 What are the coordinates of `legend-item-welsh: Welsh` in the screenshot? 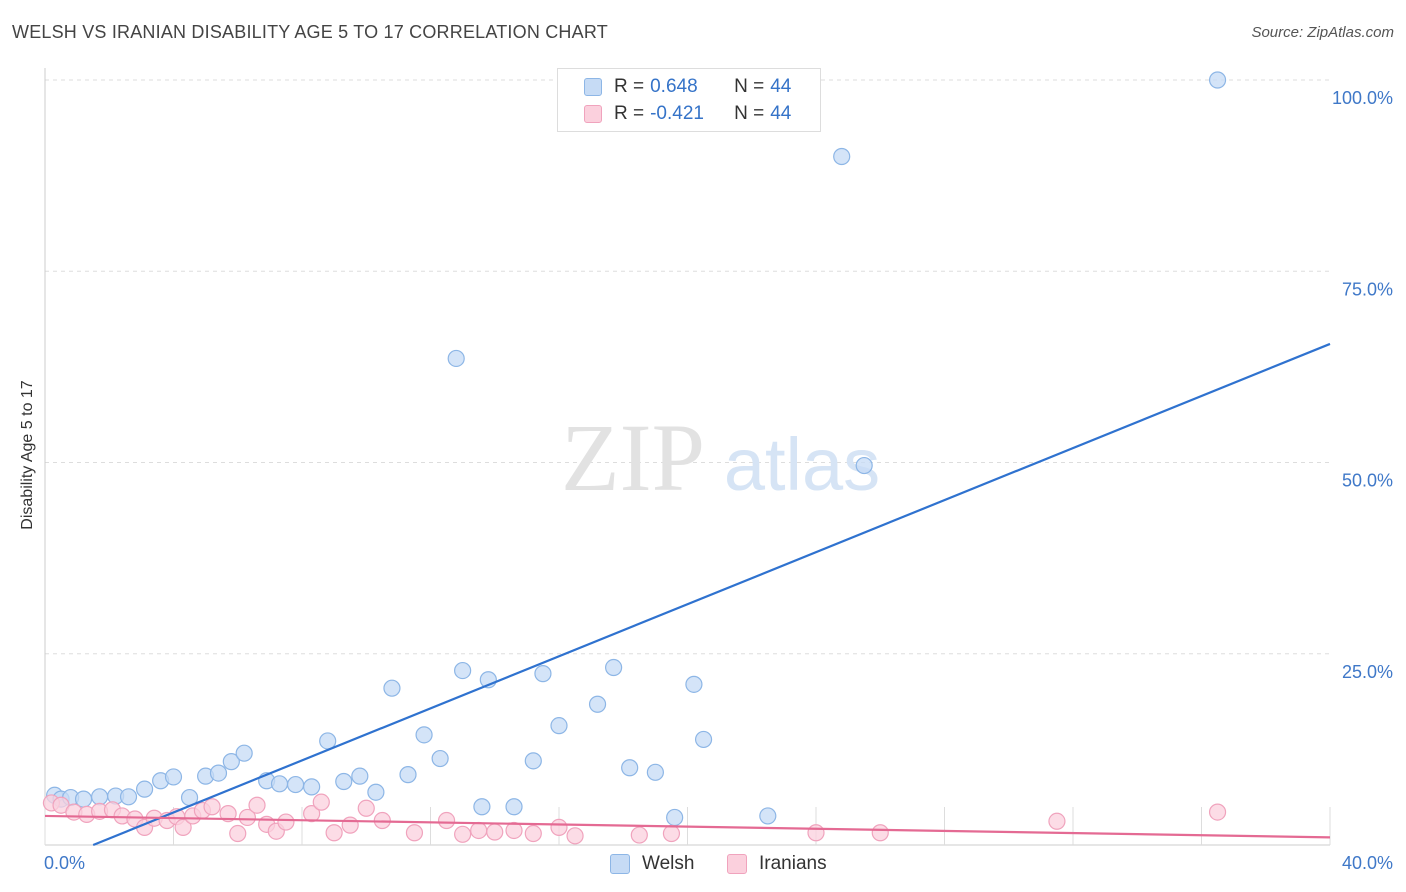 It's located at (652, 864).